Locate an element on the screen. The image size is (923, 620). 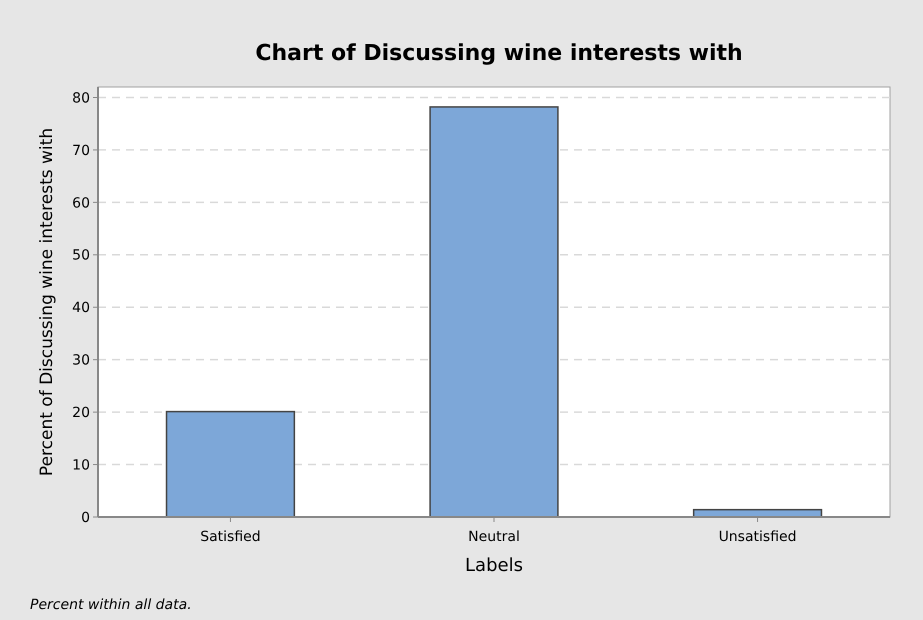
text: Percent within all data. is located at coordinates (111, 605).